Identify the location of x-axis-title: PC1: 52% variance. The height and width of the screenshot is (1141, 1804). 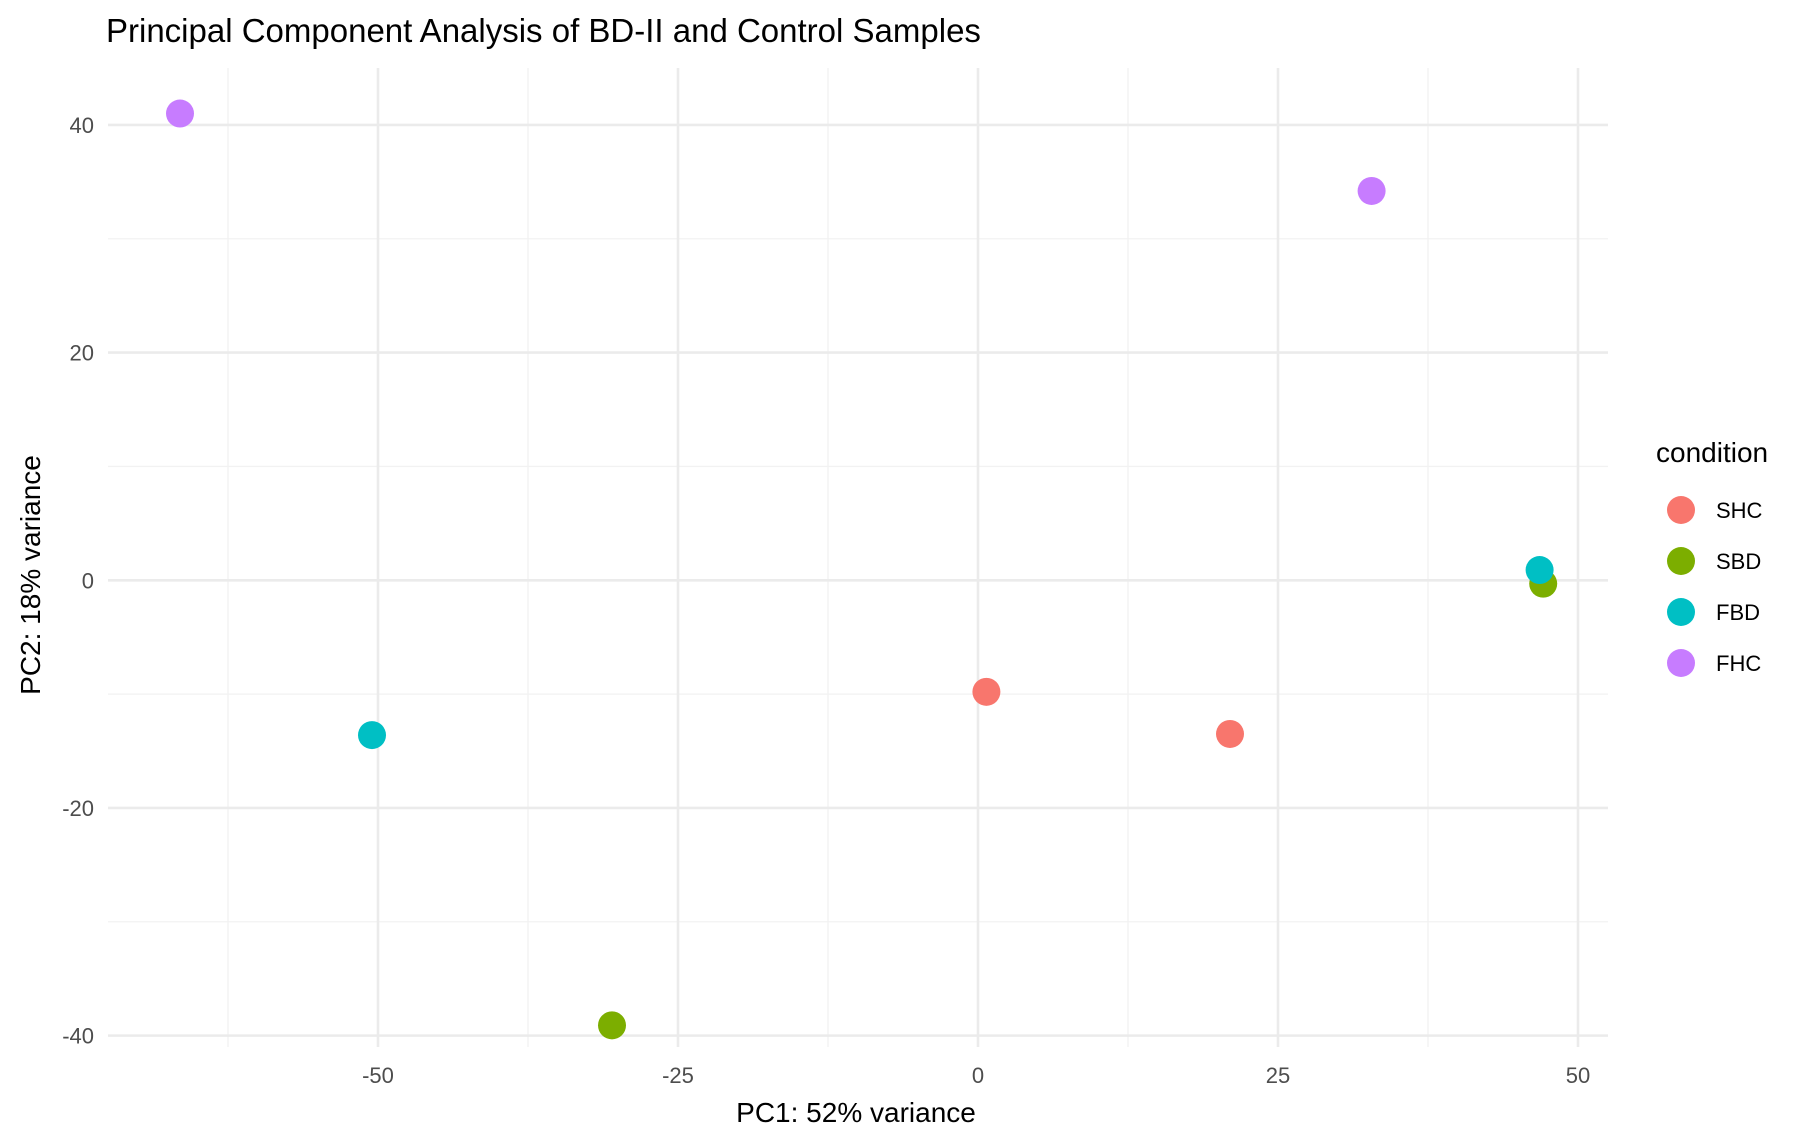
(856, 1112).